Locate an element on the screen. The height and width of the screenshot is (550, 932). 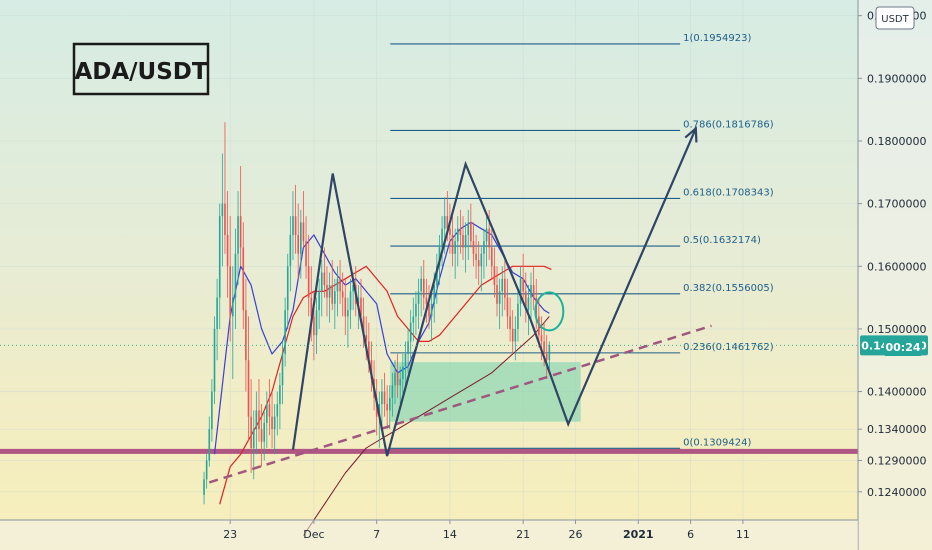
time-axis-panel is located at coordinates (429, 535).